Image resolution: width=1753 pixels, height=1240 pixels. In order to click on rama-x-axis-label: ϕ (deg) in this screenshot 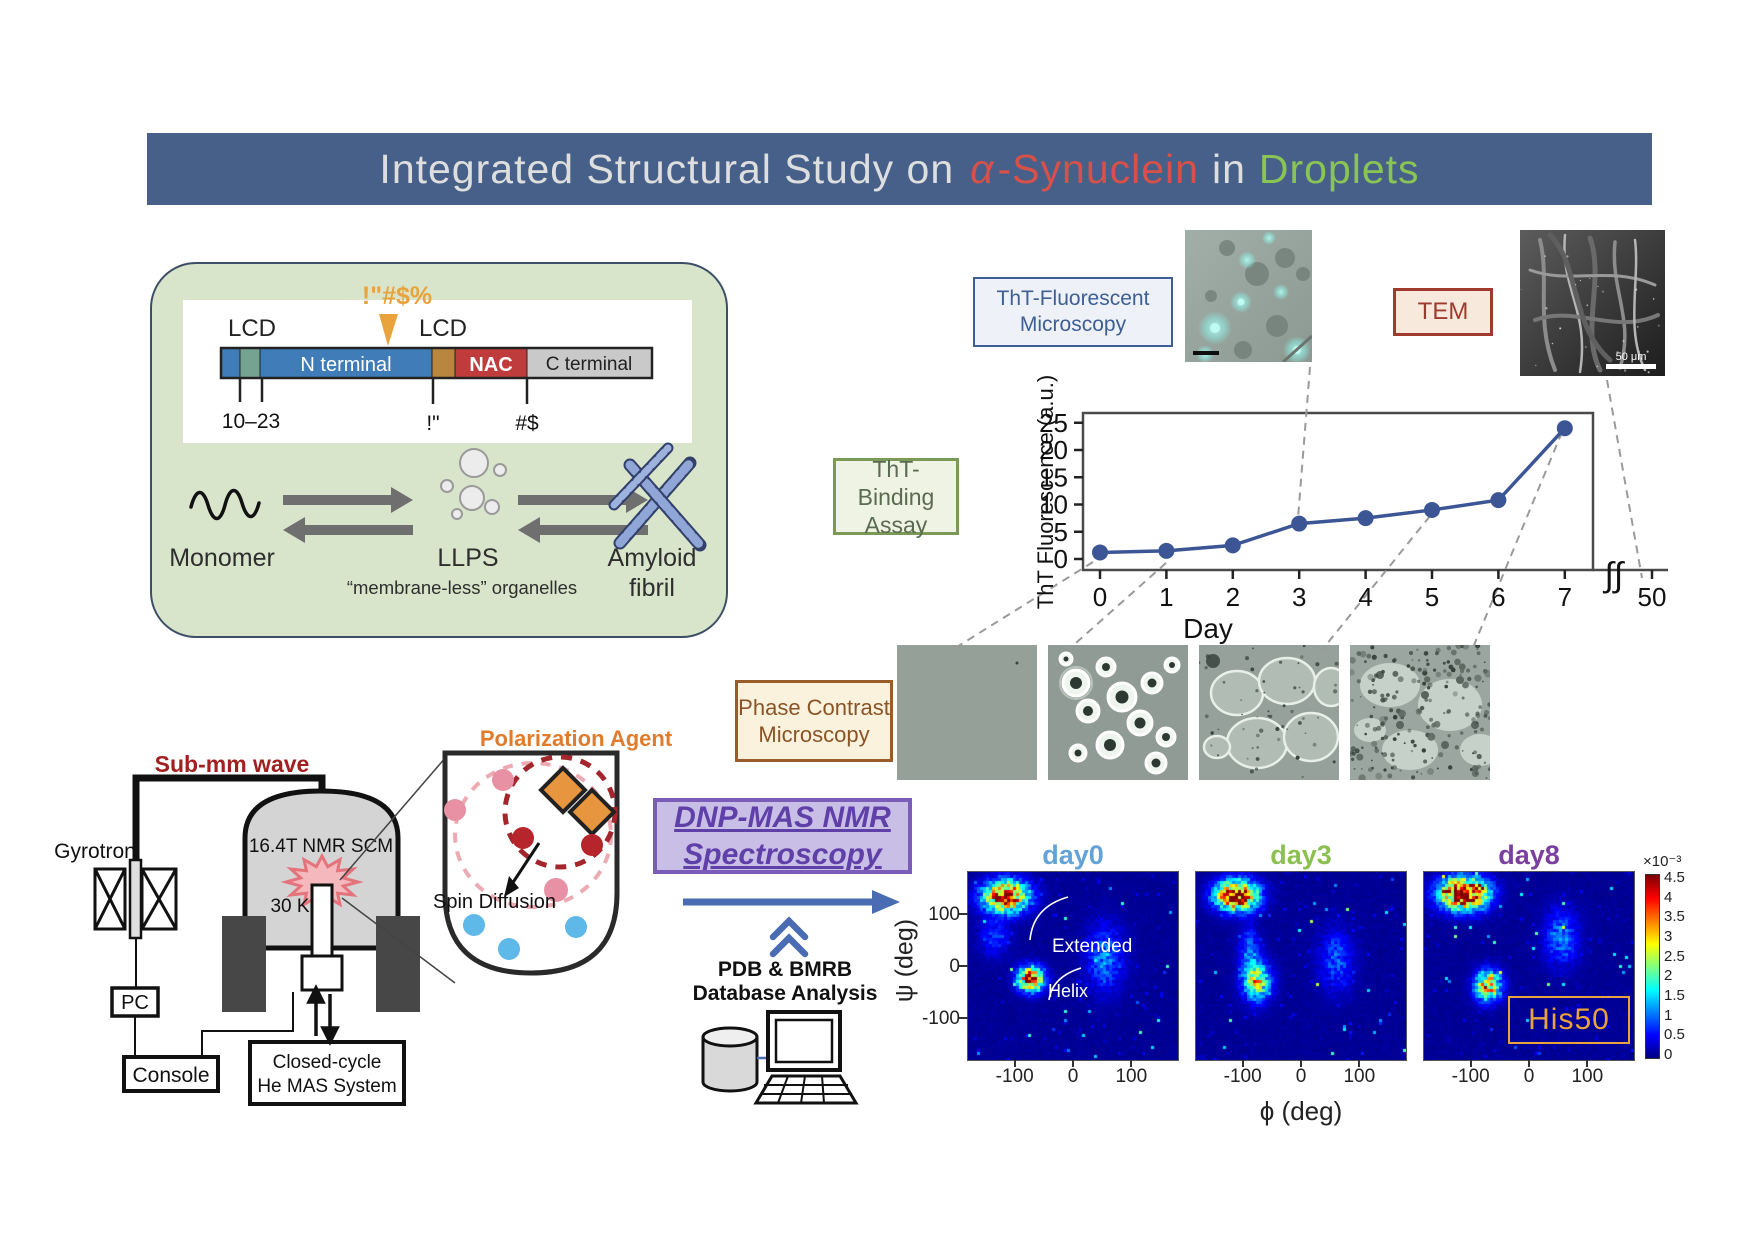, I will do `click(1301, 1111)`.